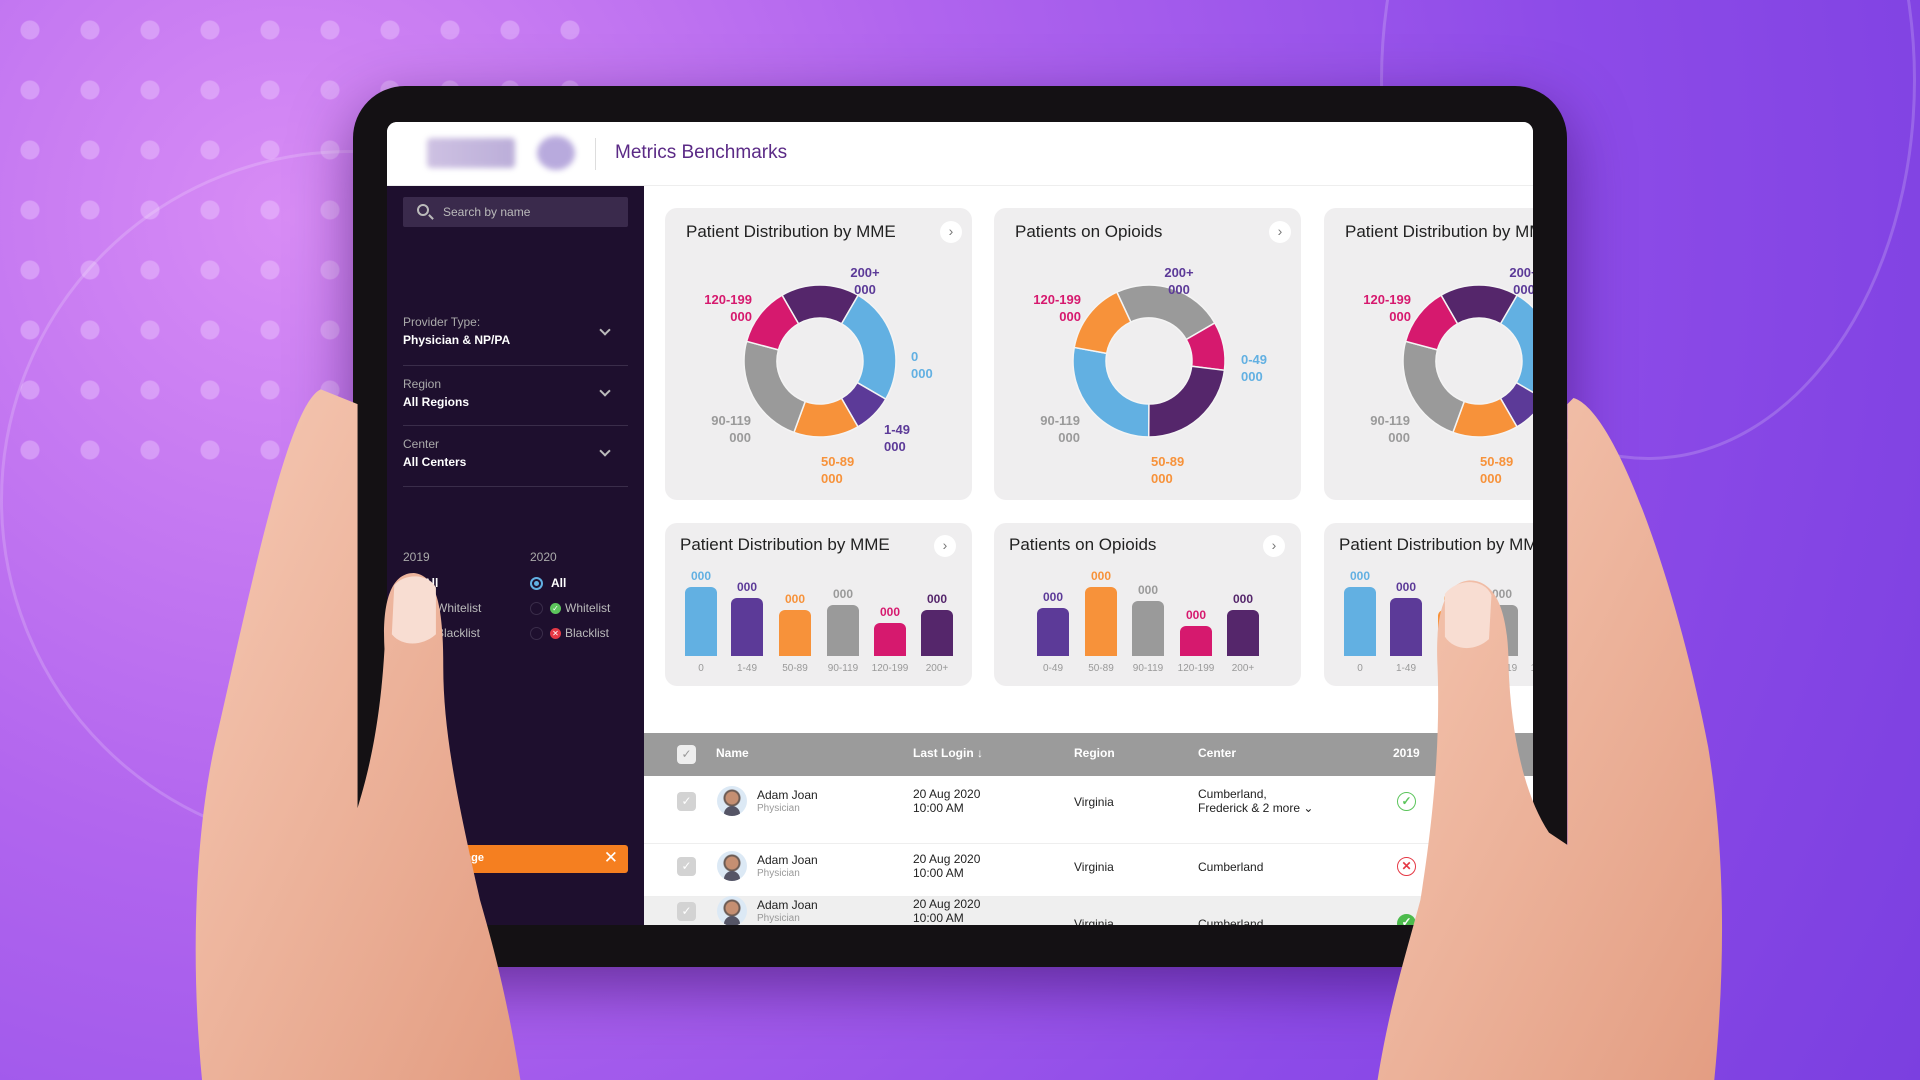  What do you see at coordinates (948, 753) in the screenshot?
I see `column-header-last-login: Last Login ↓` at bounding box center [948, 753].